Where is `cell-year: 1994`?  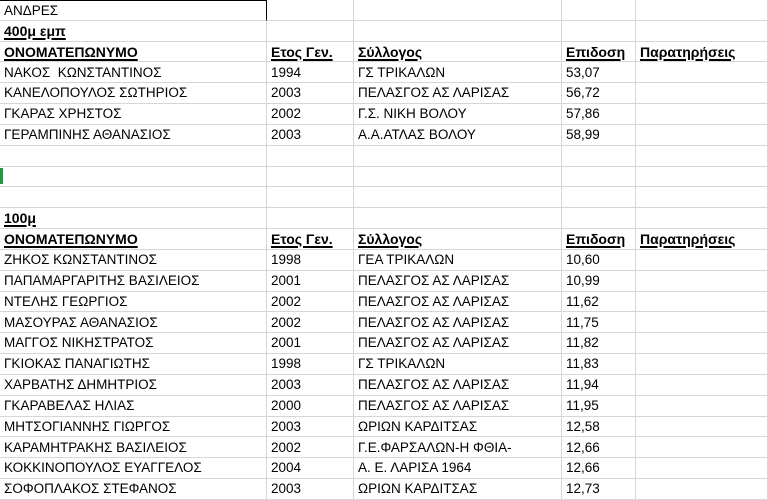
cell-year: 1994 is located at coordinates (310, 73).